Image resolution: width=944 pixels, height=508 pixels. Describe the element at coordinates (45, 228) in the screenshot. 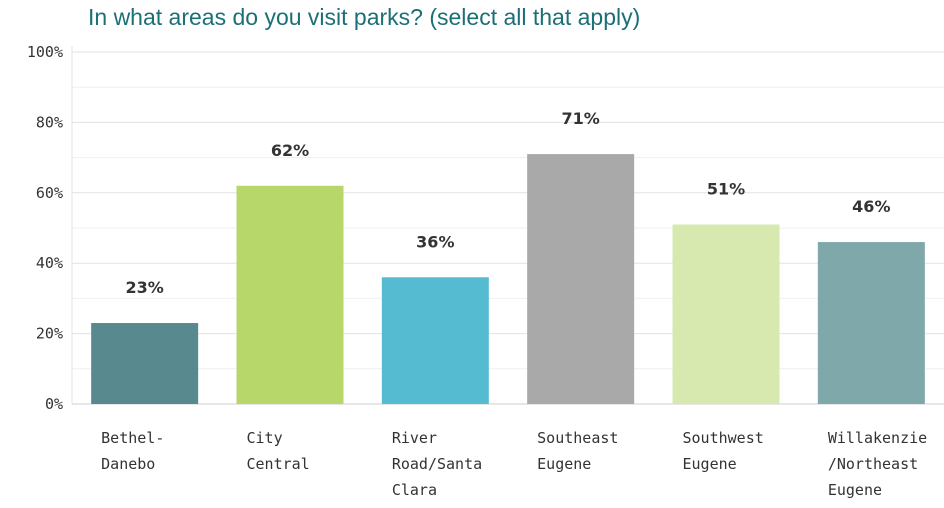

I see `y-axis: 0% 20% 40% 60% 80% 100%` at that location.